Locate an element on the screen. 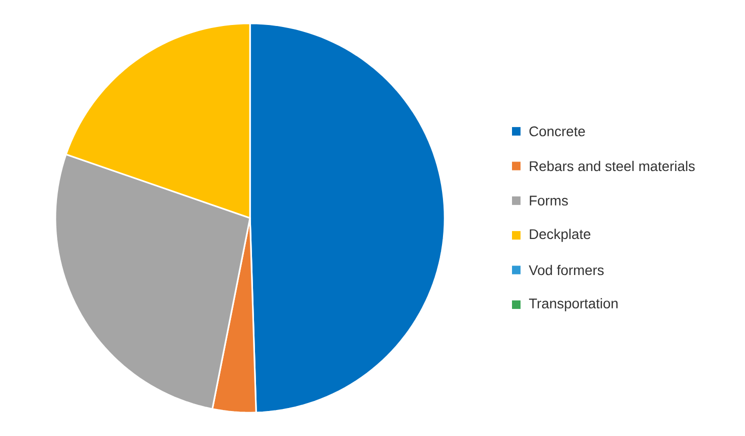 The image size is (745, 436). legend-label: Concrete is located at coordinates (557, 131).